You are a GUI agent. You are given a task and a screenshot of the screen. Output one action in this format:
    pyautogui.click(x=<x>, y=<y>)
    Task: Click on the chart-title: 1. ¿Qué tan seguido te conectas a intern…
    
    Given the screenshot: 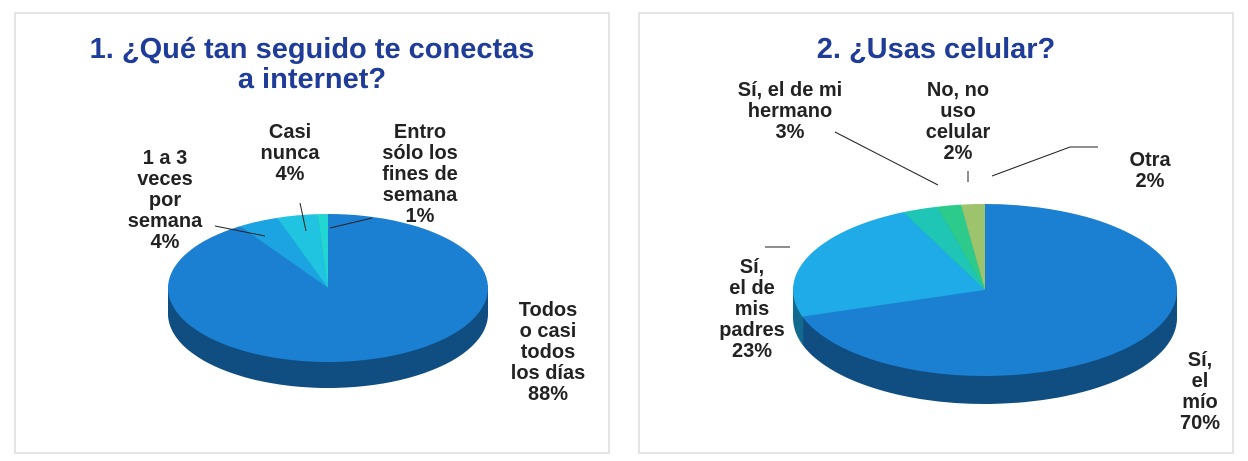 What is the action you would take?
    pyautogui.click(x=312, y=64)
    